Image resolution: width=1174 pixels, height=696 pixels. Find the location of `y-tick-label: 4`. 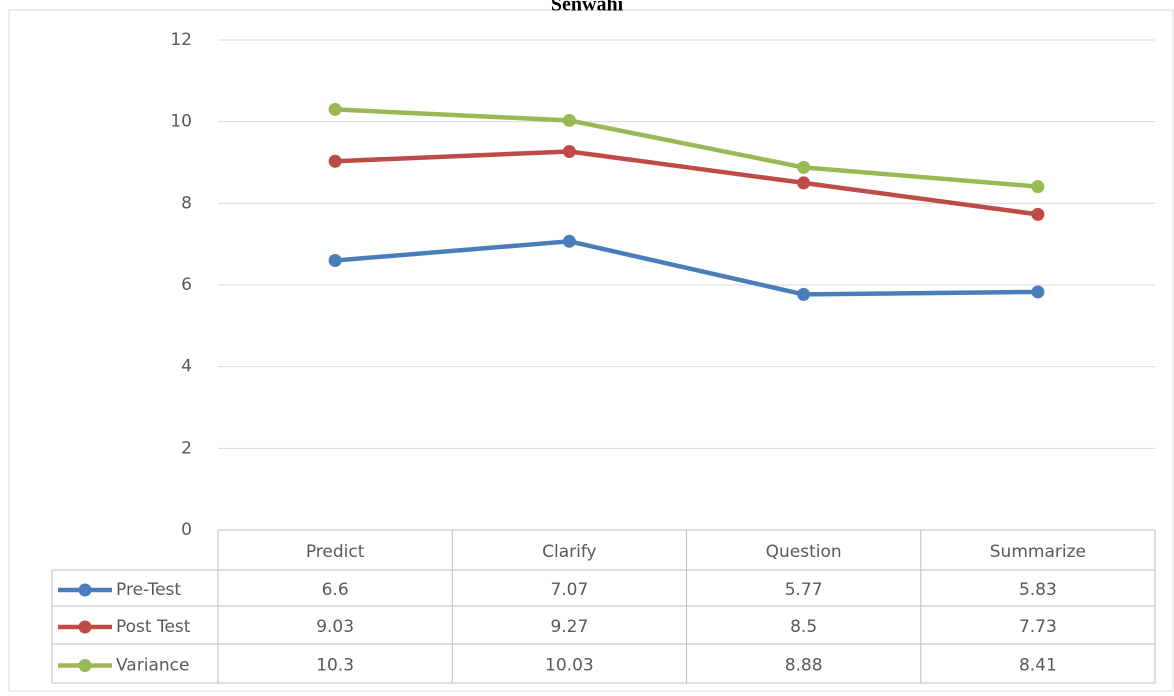

y-tick-label: 4 is located at coordinates (186, 367).